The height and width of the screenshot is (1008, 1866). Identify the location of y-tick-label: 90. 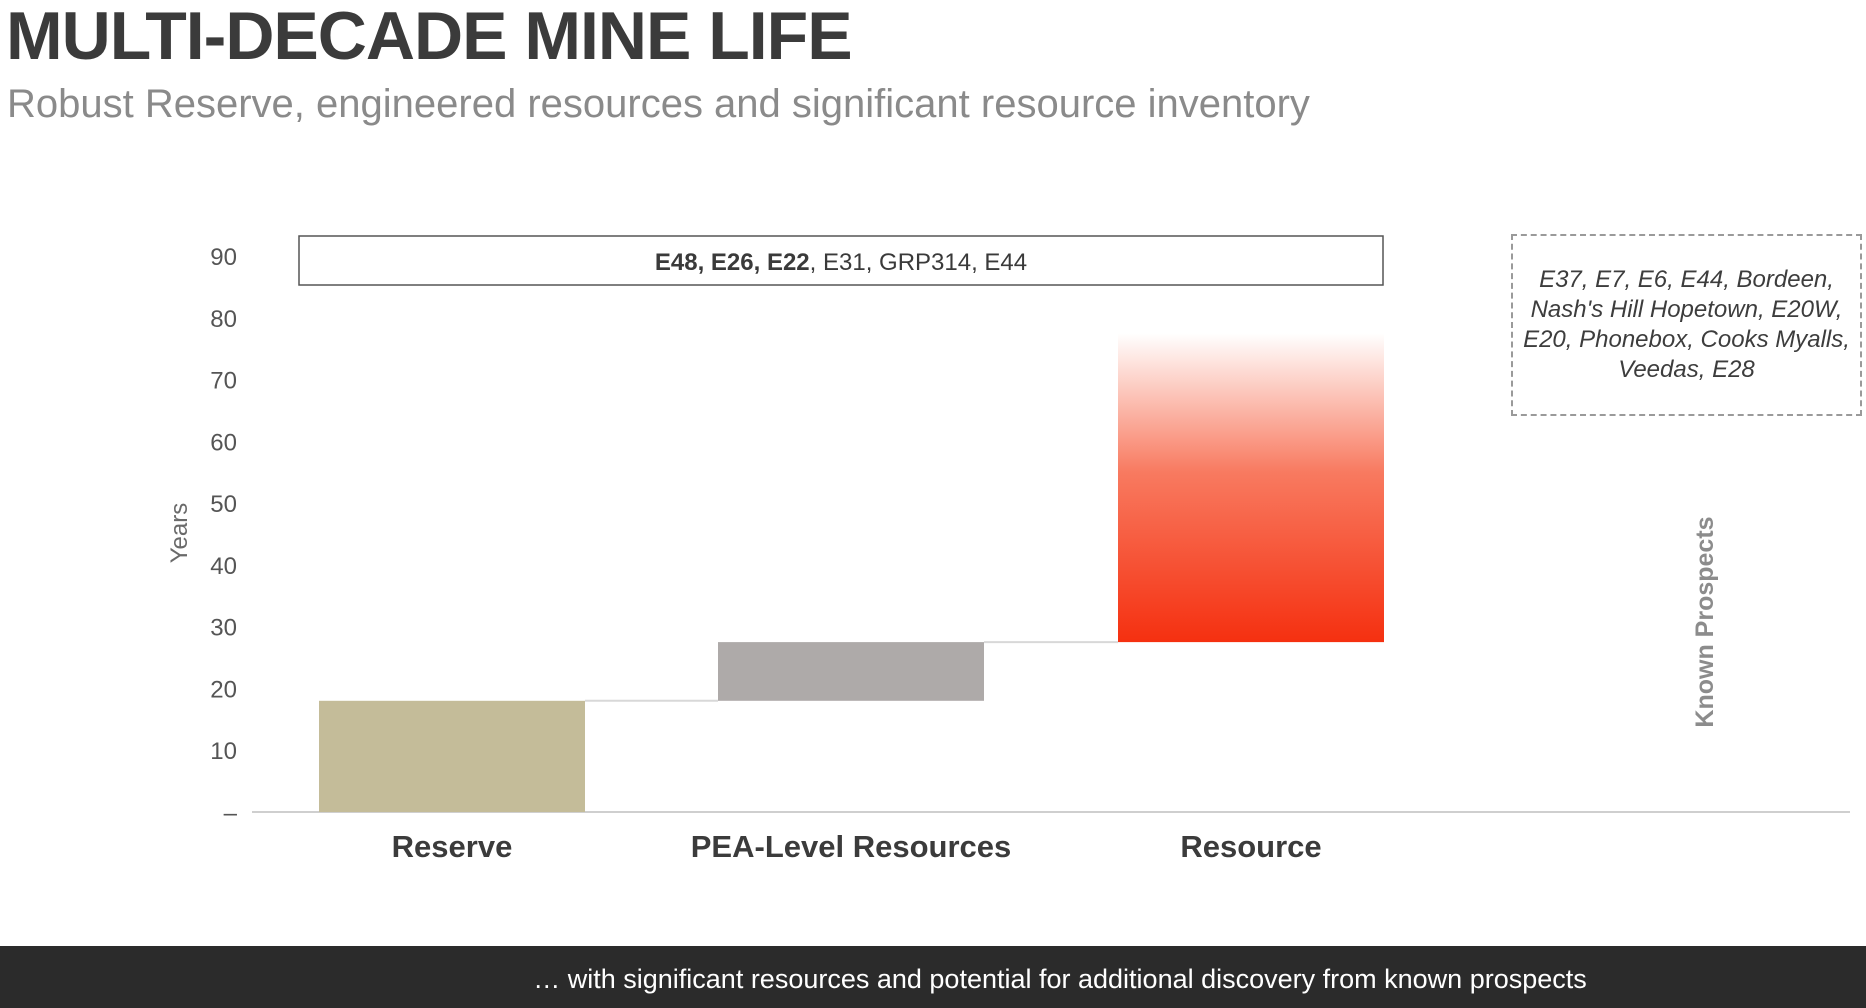
(223, 257).